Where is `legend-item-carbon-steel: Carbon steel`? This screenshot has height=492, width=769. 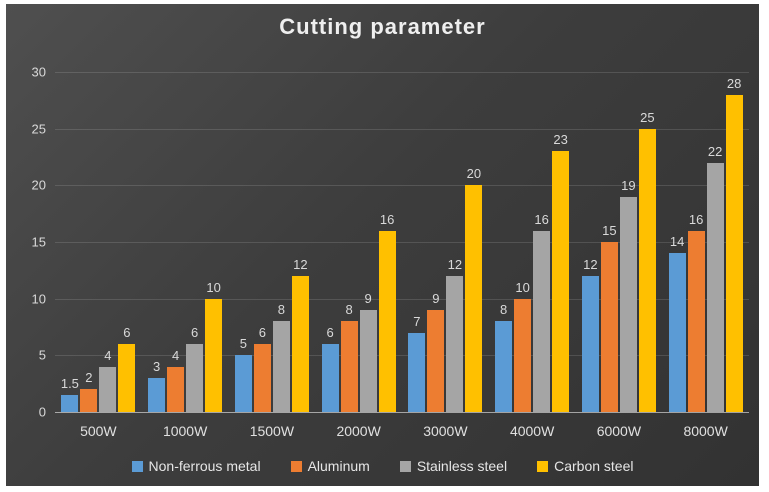 legend-item-carbon-steel: Carbon steel is located at coordinates (585, 466).